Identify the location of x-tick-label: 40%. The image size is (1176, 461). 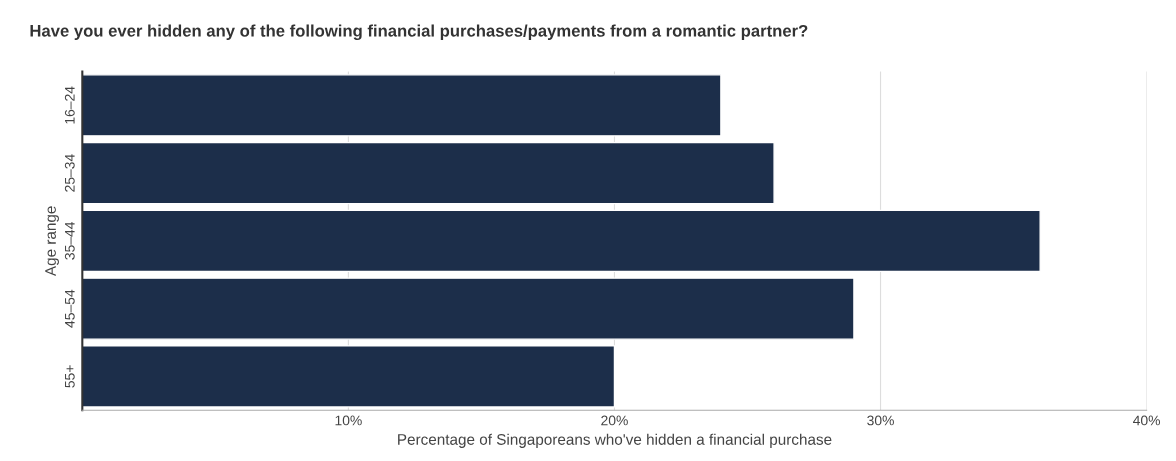
(1147, 420).